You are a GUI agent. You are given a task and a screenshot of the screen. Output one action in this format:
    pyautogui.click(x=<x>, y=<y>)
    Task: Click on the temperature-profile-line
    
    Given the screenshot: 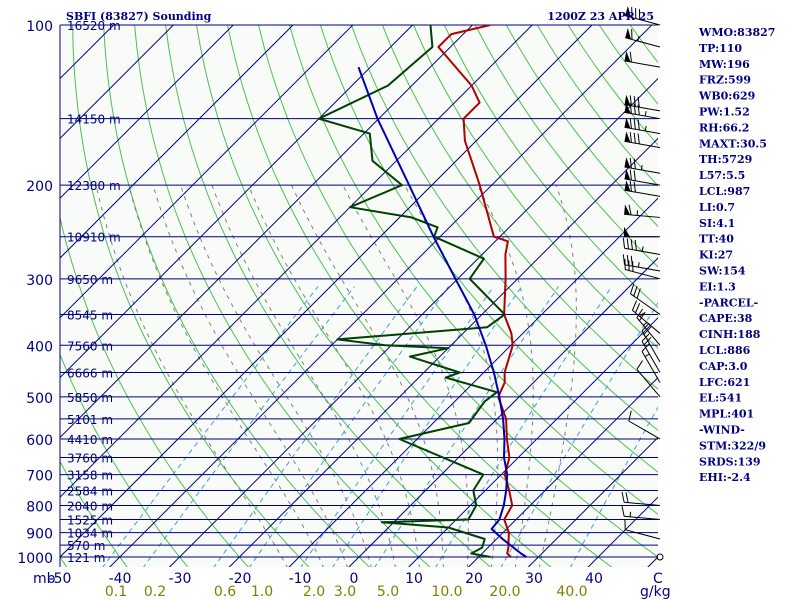 What is the action you would take?
    pyautogui.click(x=475, y=291)
    